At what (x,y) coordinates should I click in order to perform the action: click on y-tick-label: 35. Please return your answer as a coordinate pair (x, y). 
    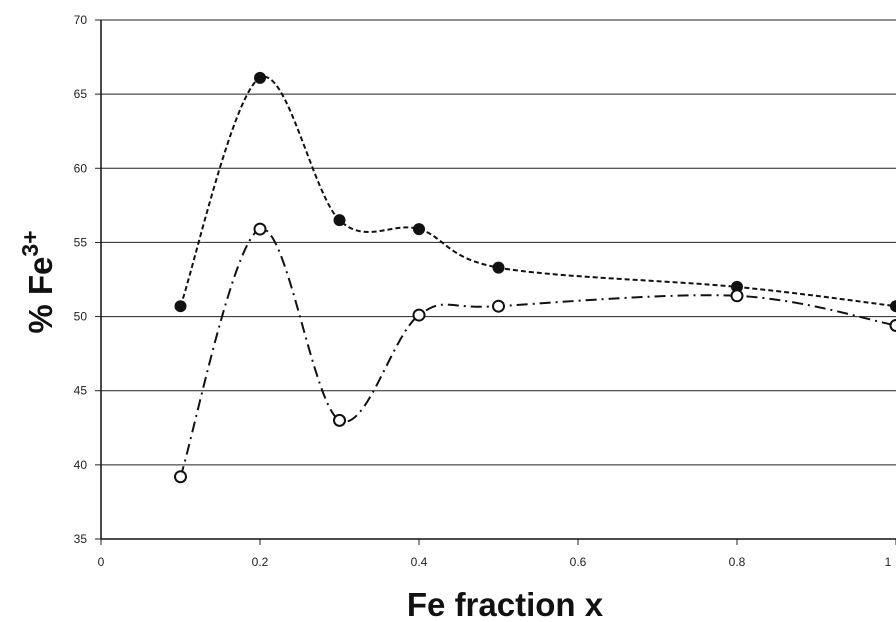
    Looking at the image, I should click on (81, 539).